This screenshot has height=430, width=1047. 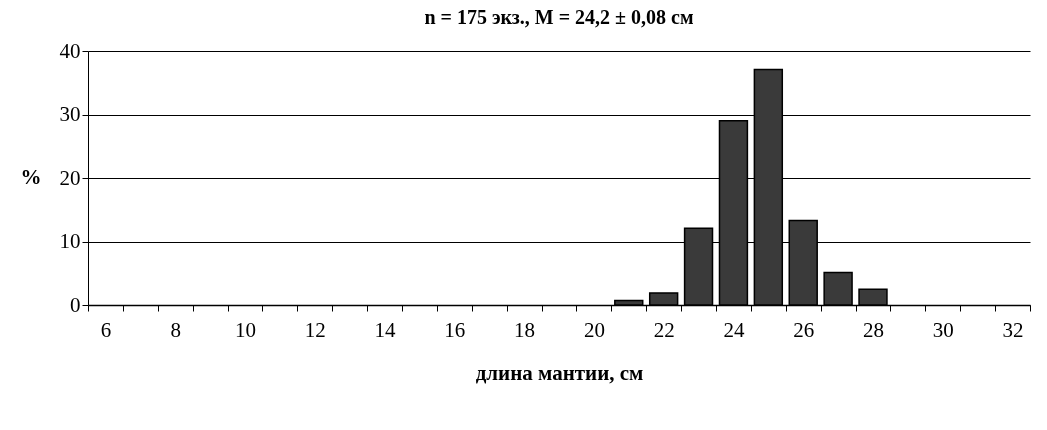 I want to click on chart-title: n = 175 экз., M = 24,2 ± 0,08 см, so click(x=559, y=17).